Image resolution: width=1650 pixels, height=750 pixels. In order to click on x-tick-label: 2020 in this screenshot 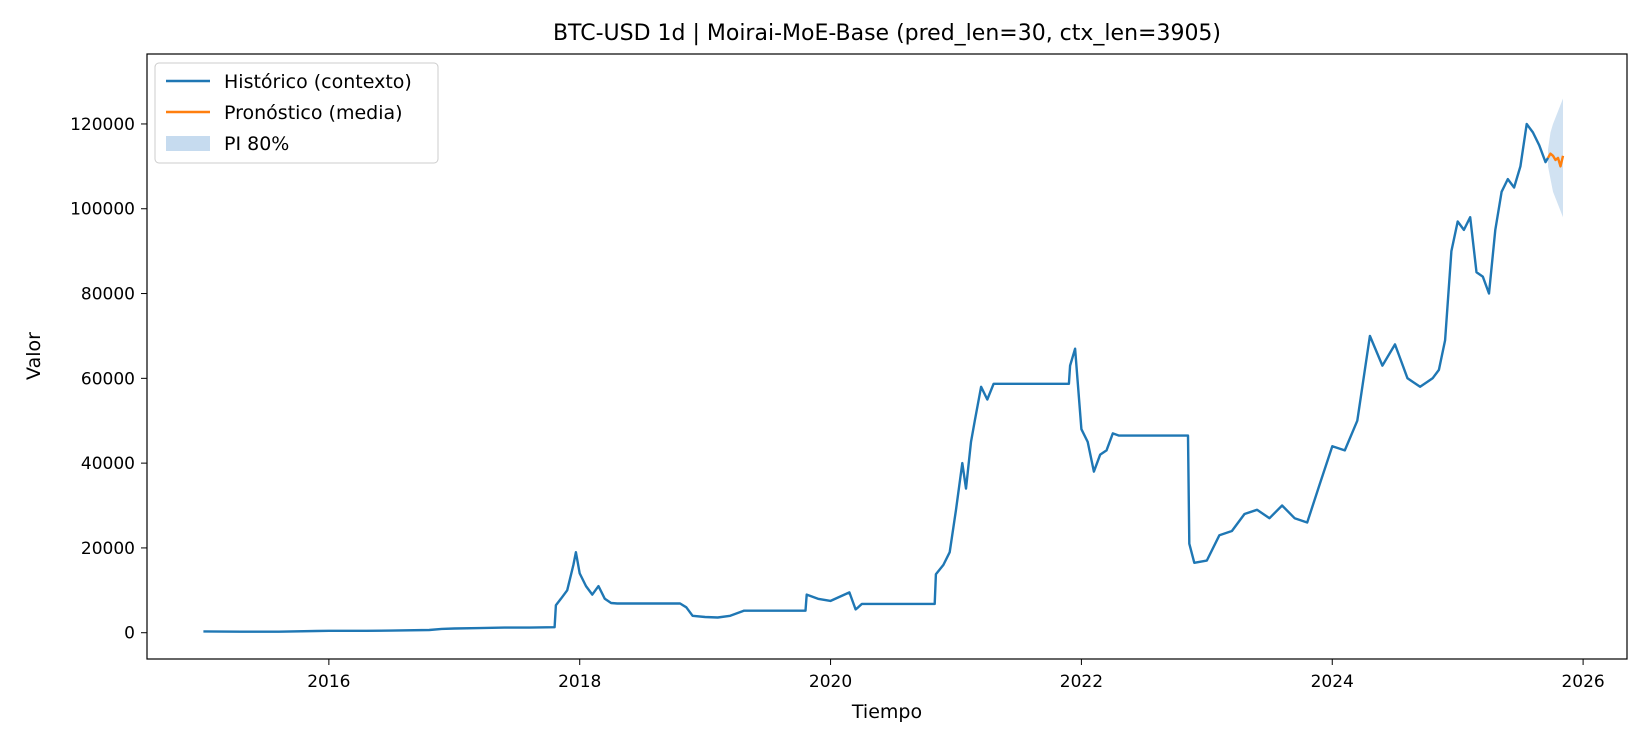, I will do `click(830, 682)`.